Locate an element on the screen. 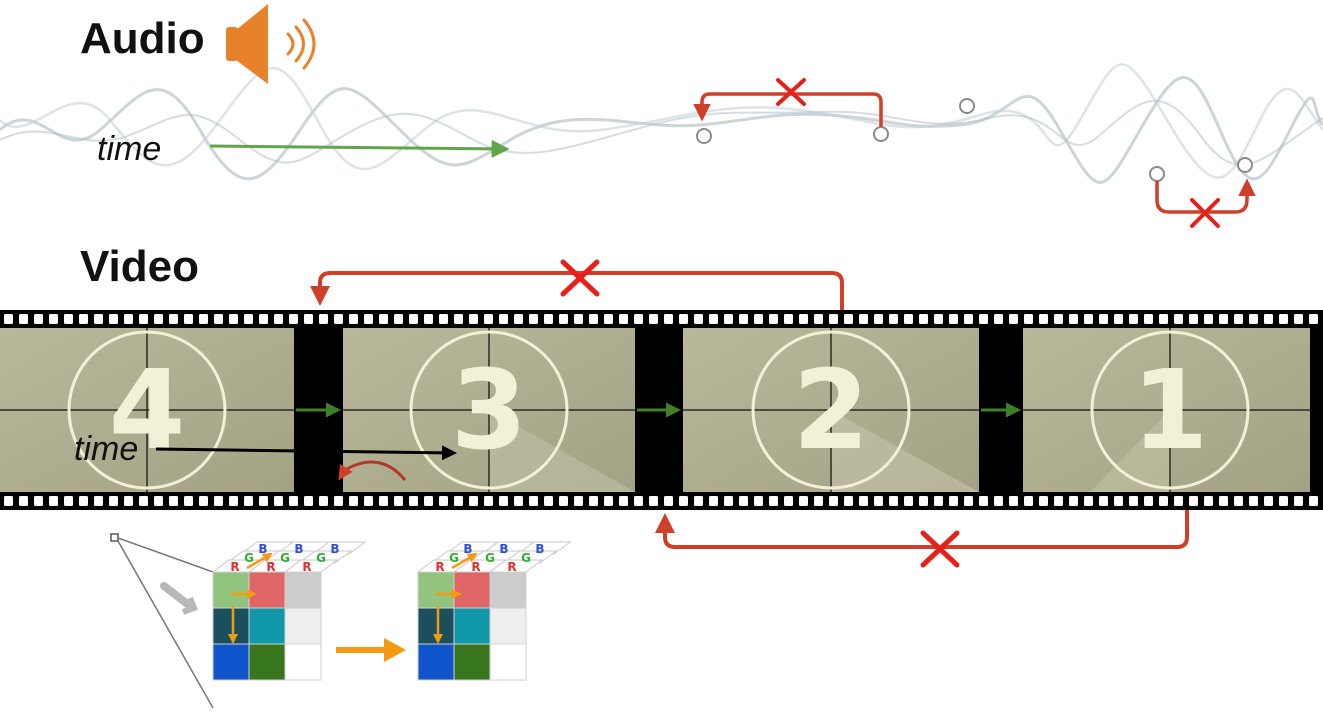  audio-heading: Audio is located at coordinates (142, 38).